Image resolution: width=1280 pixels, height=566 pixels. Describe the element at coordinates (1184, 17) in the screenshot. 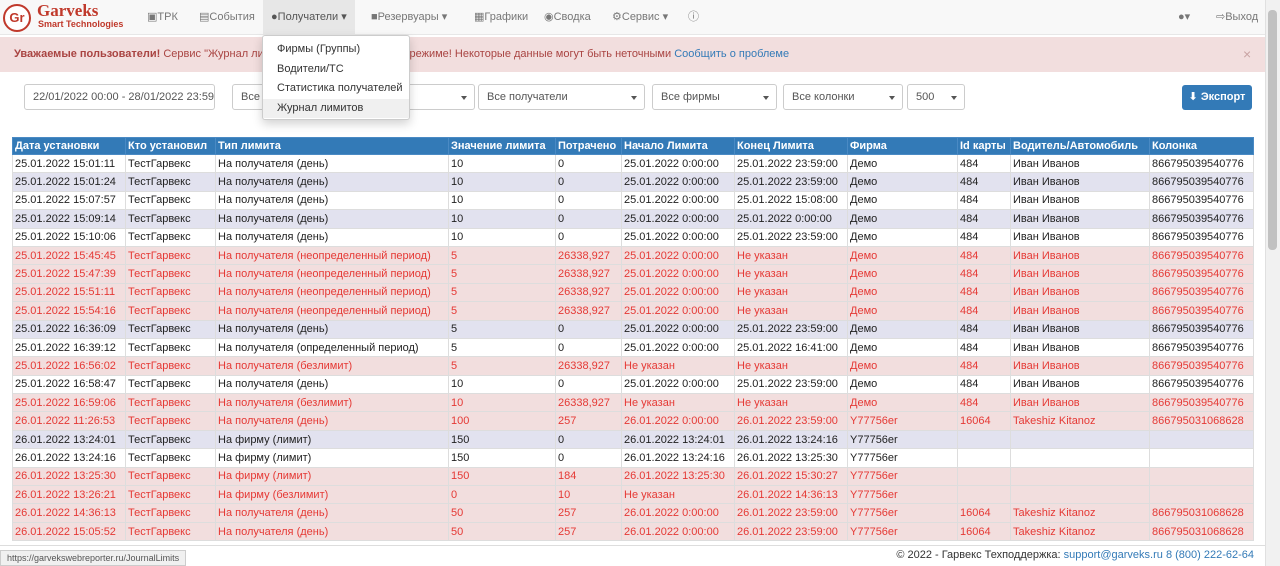

I see `user-menu: ●▾` at that location.